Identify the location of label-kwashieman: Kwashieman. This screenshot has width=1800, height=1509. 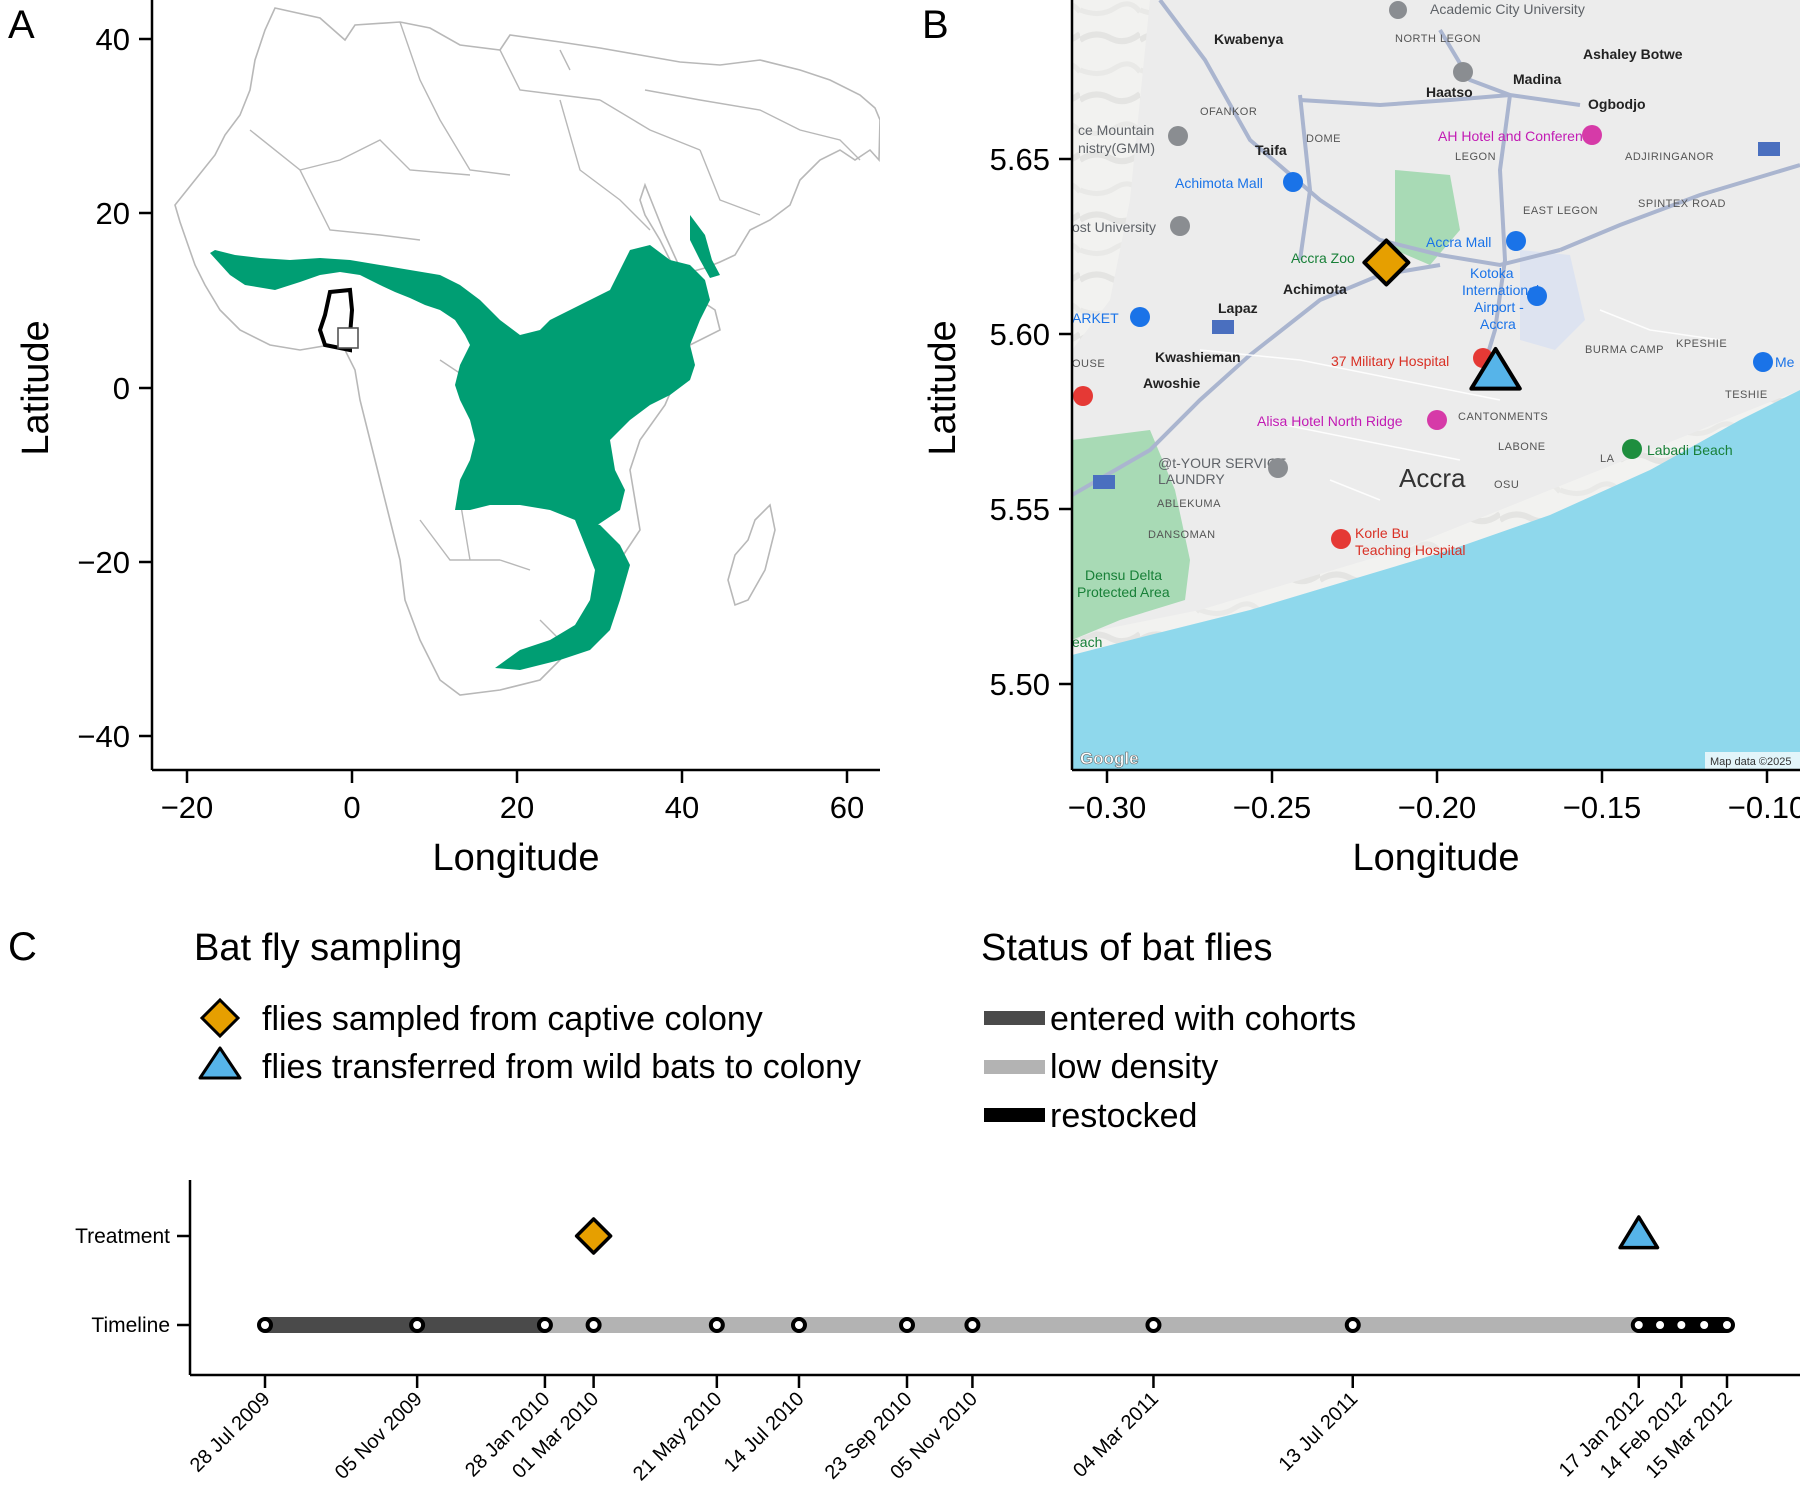
(1198, 357).